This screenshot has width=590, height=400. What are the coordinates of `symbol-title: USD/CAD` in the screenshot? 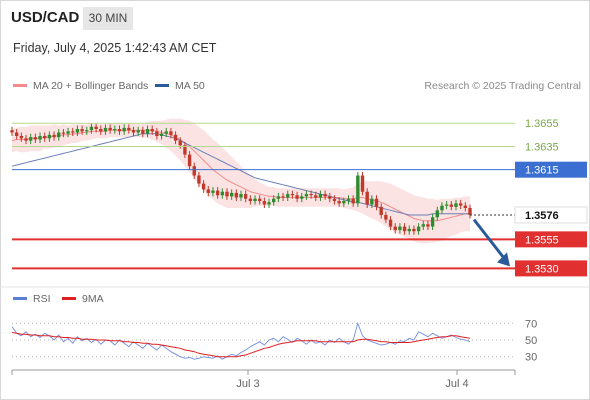 It's located at (45, 17).